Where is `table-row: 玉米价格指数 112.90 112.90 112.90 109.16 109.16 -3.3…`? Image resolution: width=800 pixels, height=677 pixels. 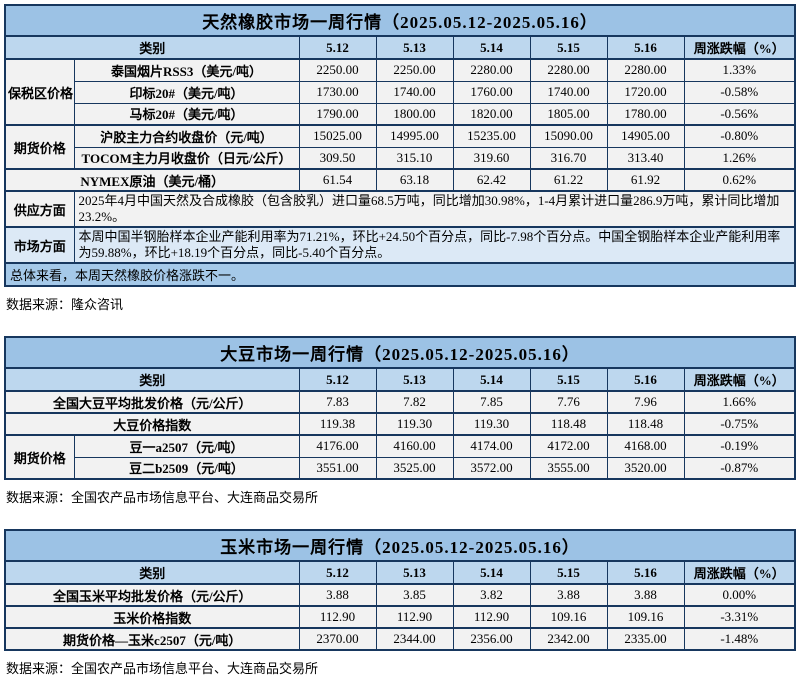 table-row: 玉米价格指数 112.90 112.90 112.90 109.16 109.16 -3.3… is located at coordinates (400, 617).